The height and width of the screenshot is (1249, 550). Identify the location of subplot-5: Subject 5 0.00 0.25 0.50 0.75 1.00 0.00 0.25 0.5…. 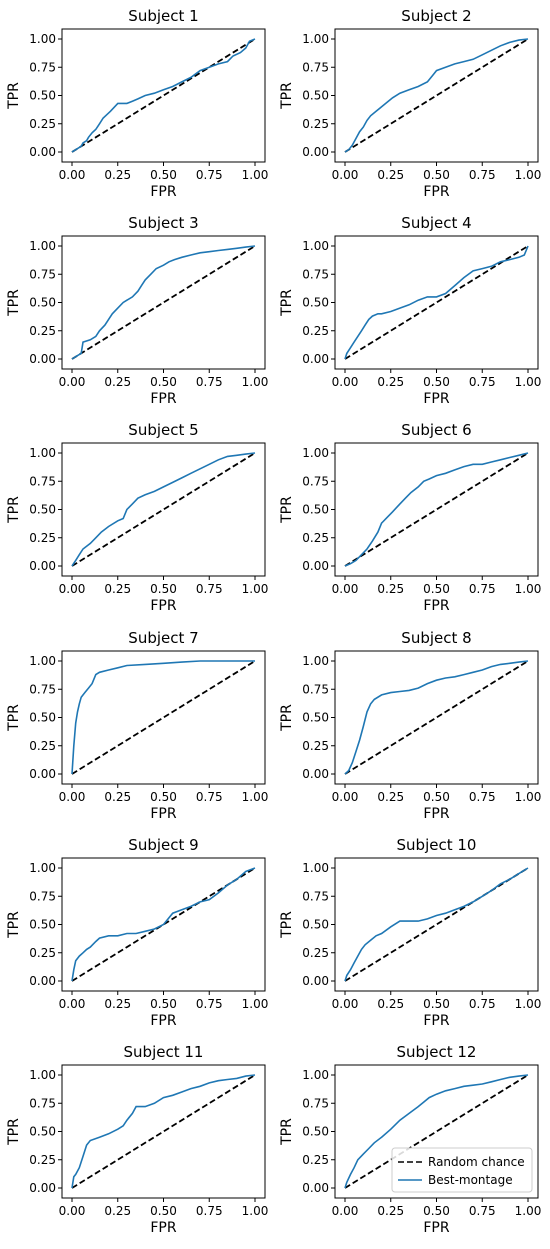
(137, 517).